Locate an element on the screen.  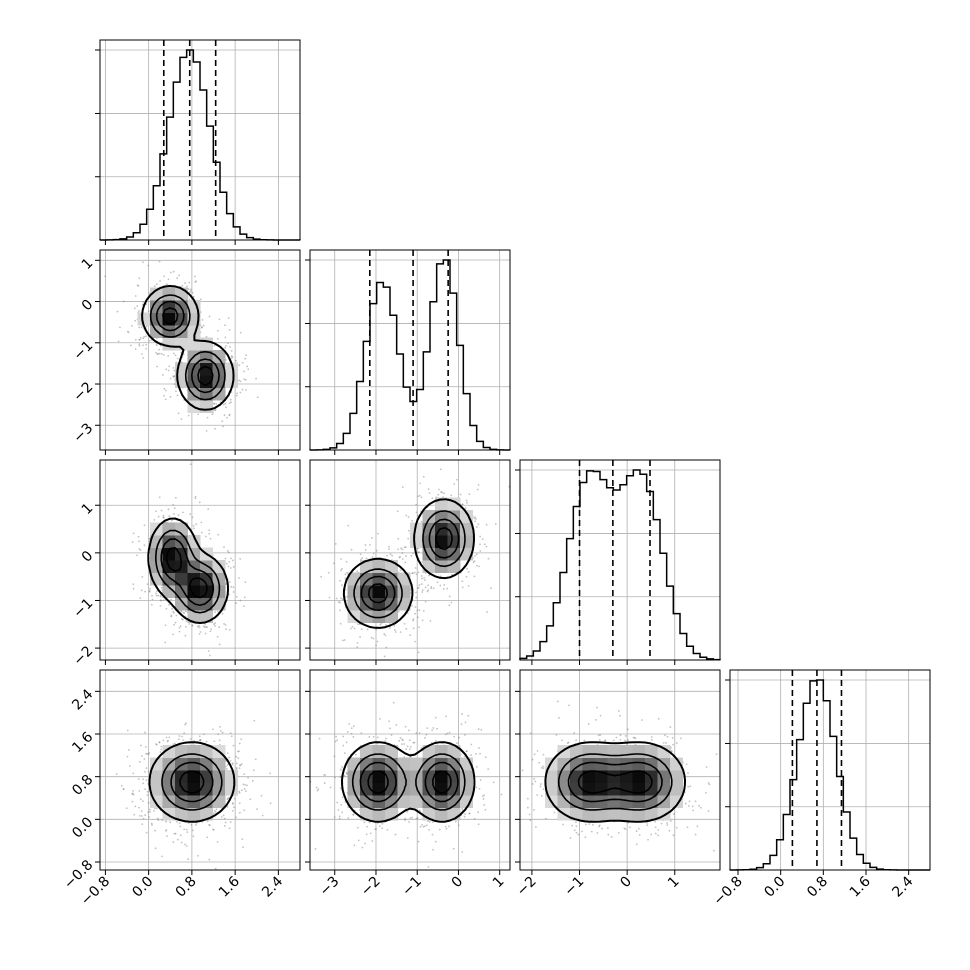
x-tick-label: −1 is located at coordinates (412, 887).